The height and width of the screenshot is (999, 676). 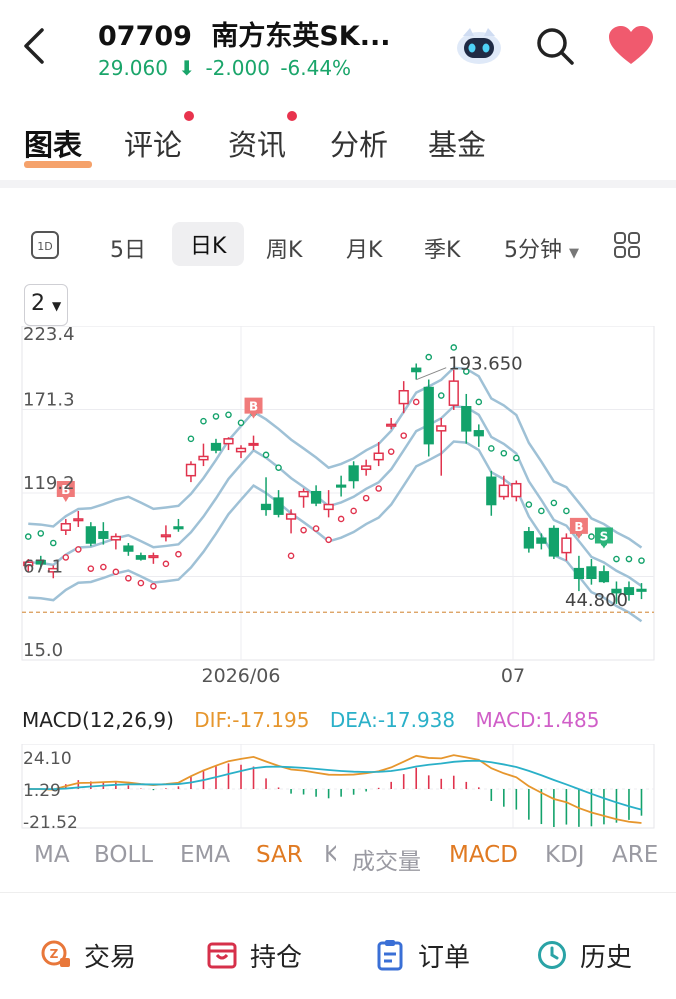 I want to click on indicator-tabs: MA BOLL EMA SAR K 成交量 MACD KDJ ARE, so click(x=338, y=860).